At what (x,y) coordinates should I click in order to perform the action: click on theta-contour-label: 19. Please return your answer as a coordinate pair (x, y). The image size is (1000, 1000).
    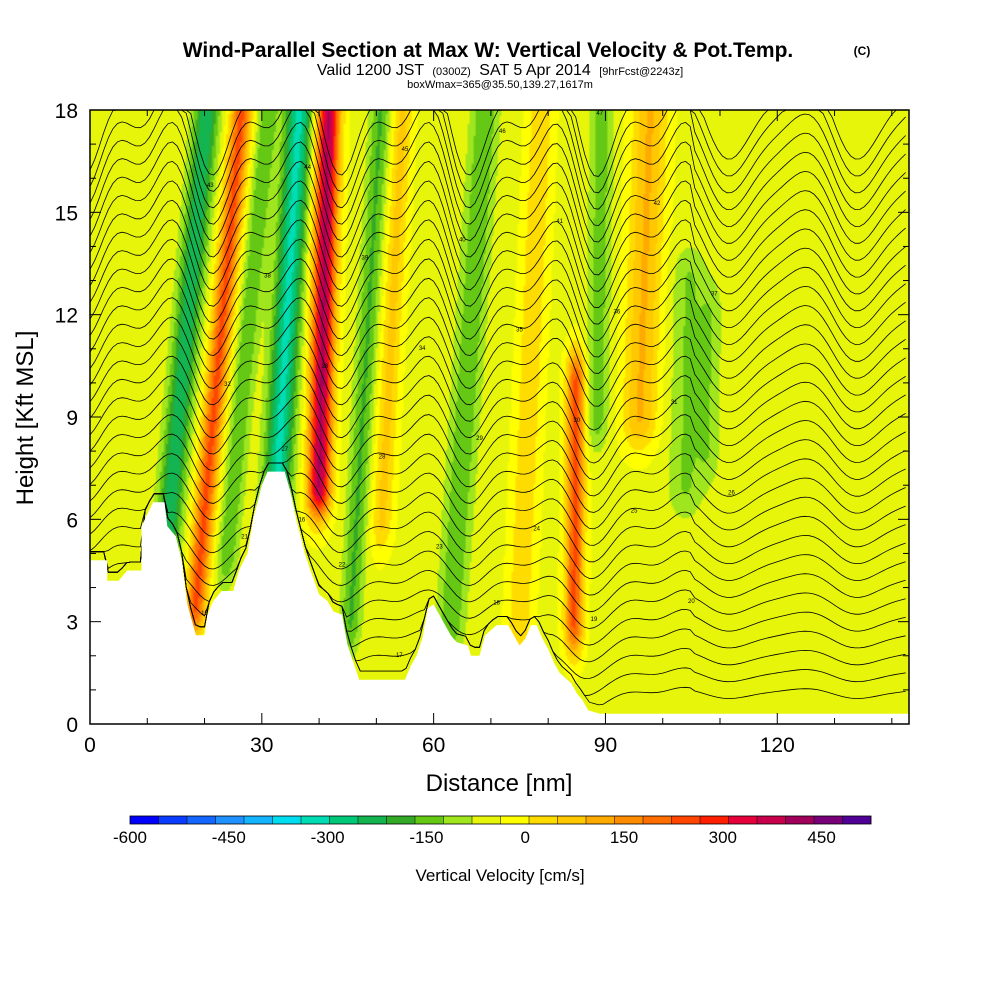
    Looking at the image, I should click on (594, 620).